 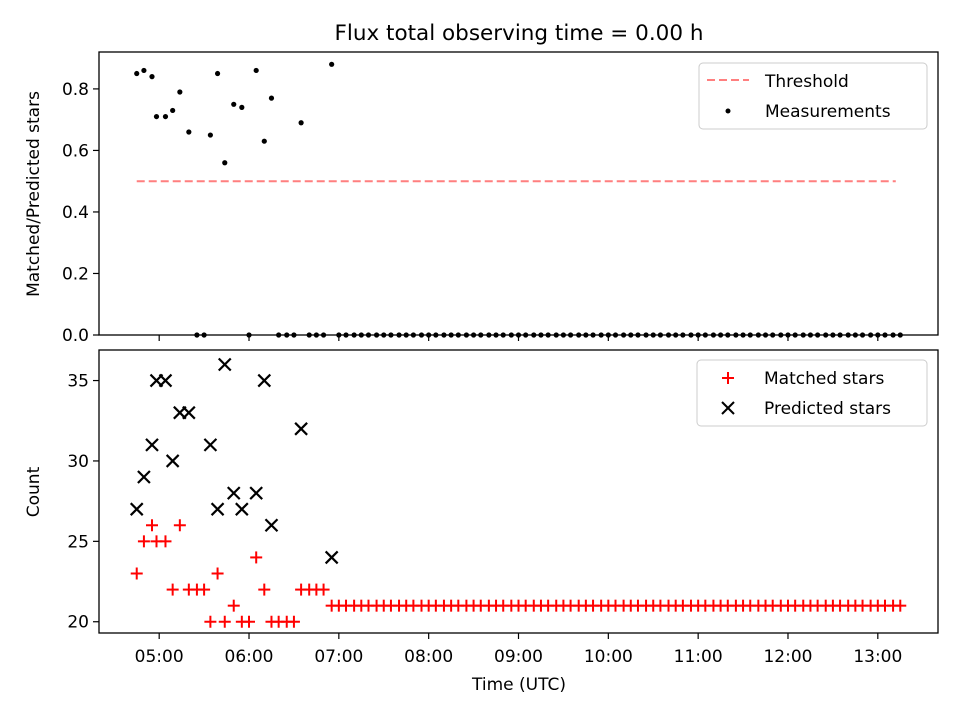 What do you see at coordinates (75, 274) in the screenshot?
I see `ratio-y-tick-label: 0.2` at bounding box center [75, 274].